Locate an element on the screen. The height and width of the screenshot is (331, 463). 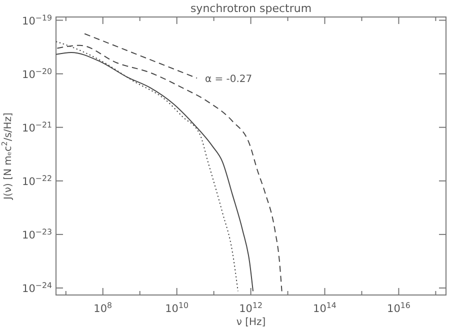
x-tick-label: 10$^{12}$ is located at coordinates (250, 307).